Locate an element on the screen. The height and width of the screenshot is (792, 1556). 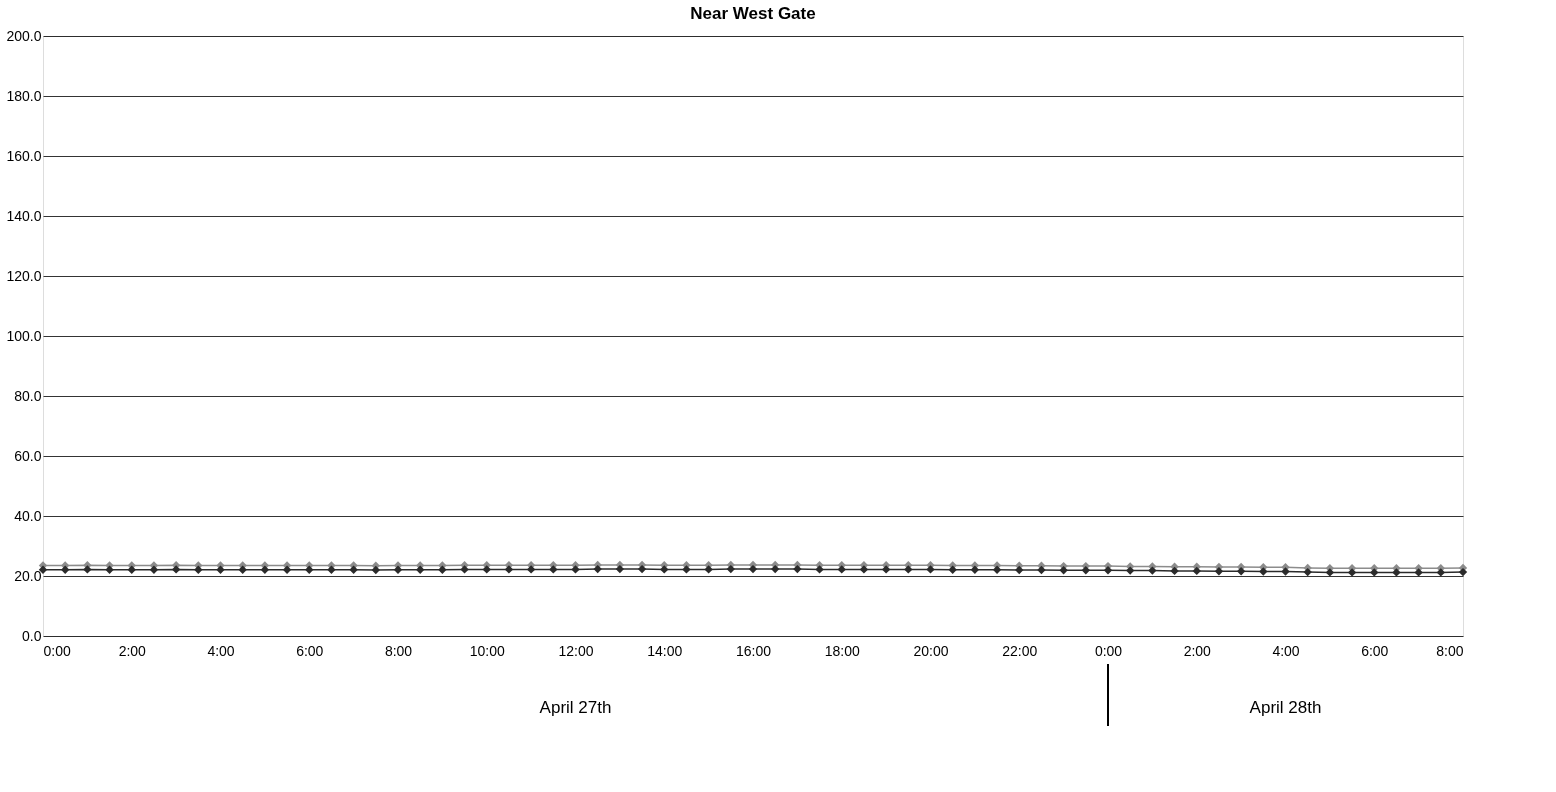
chart-title: Near West Gate is located at coordinates (753, 13).